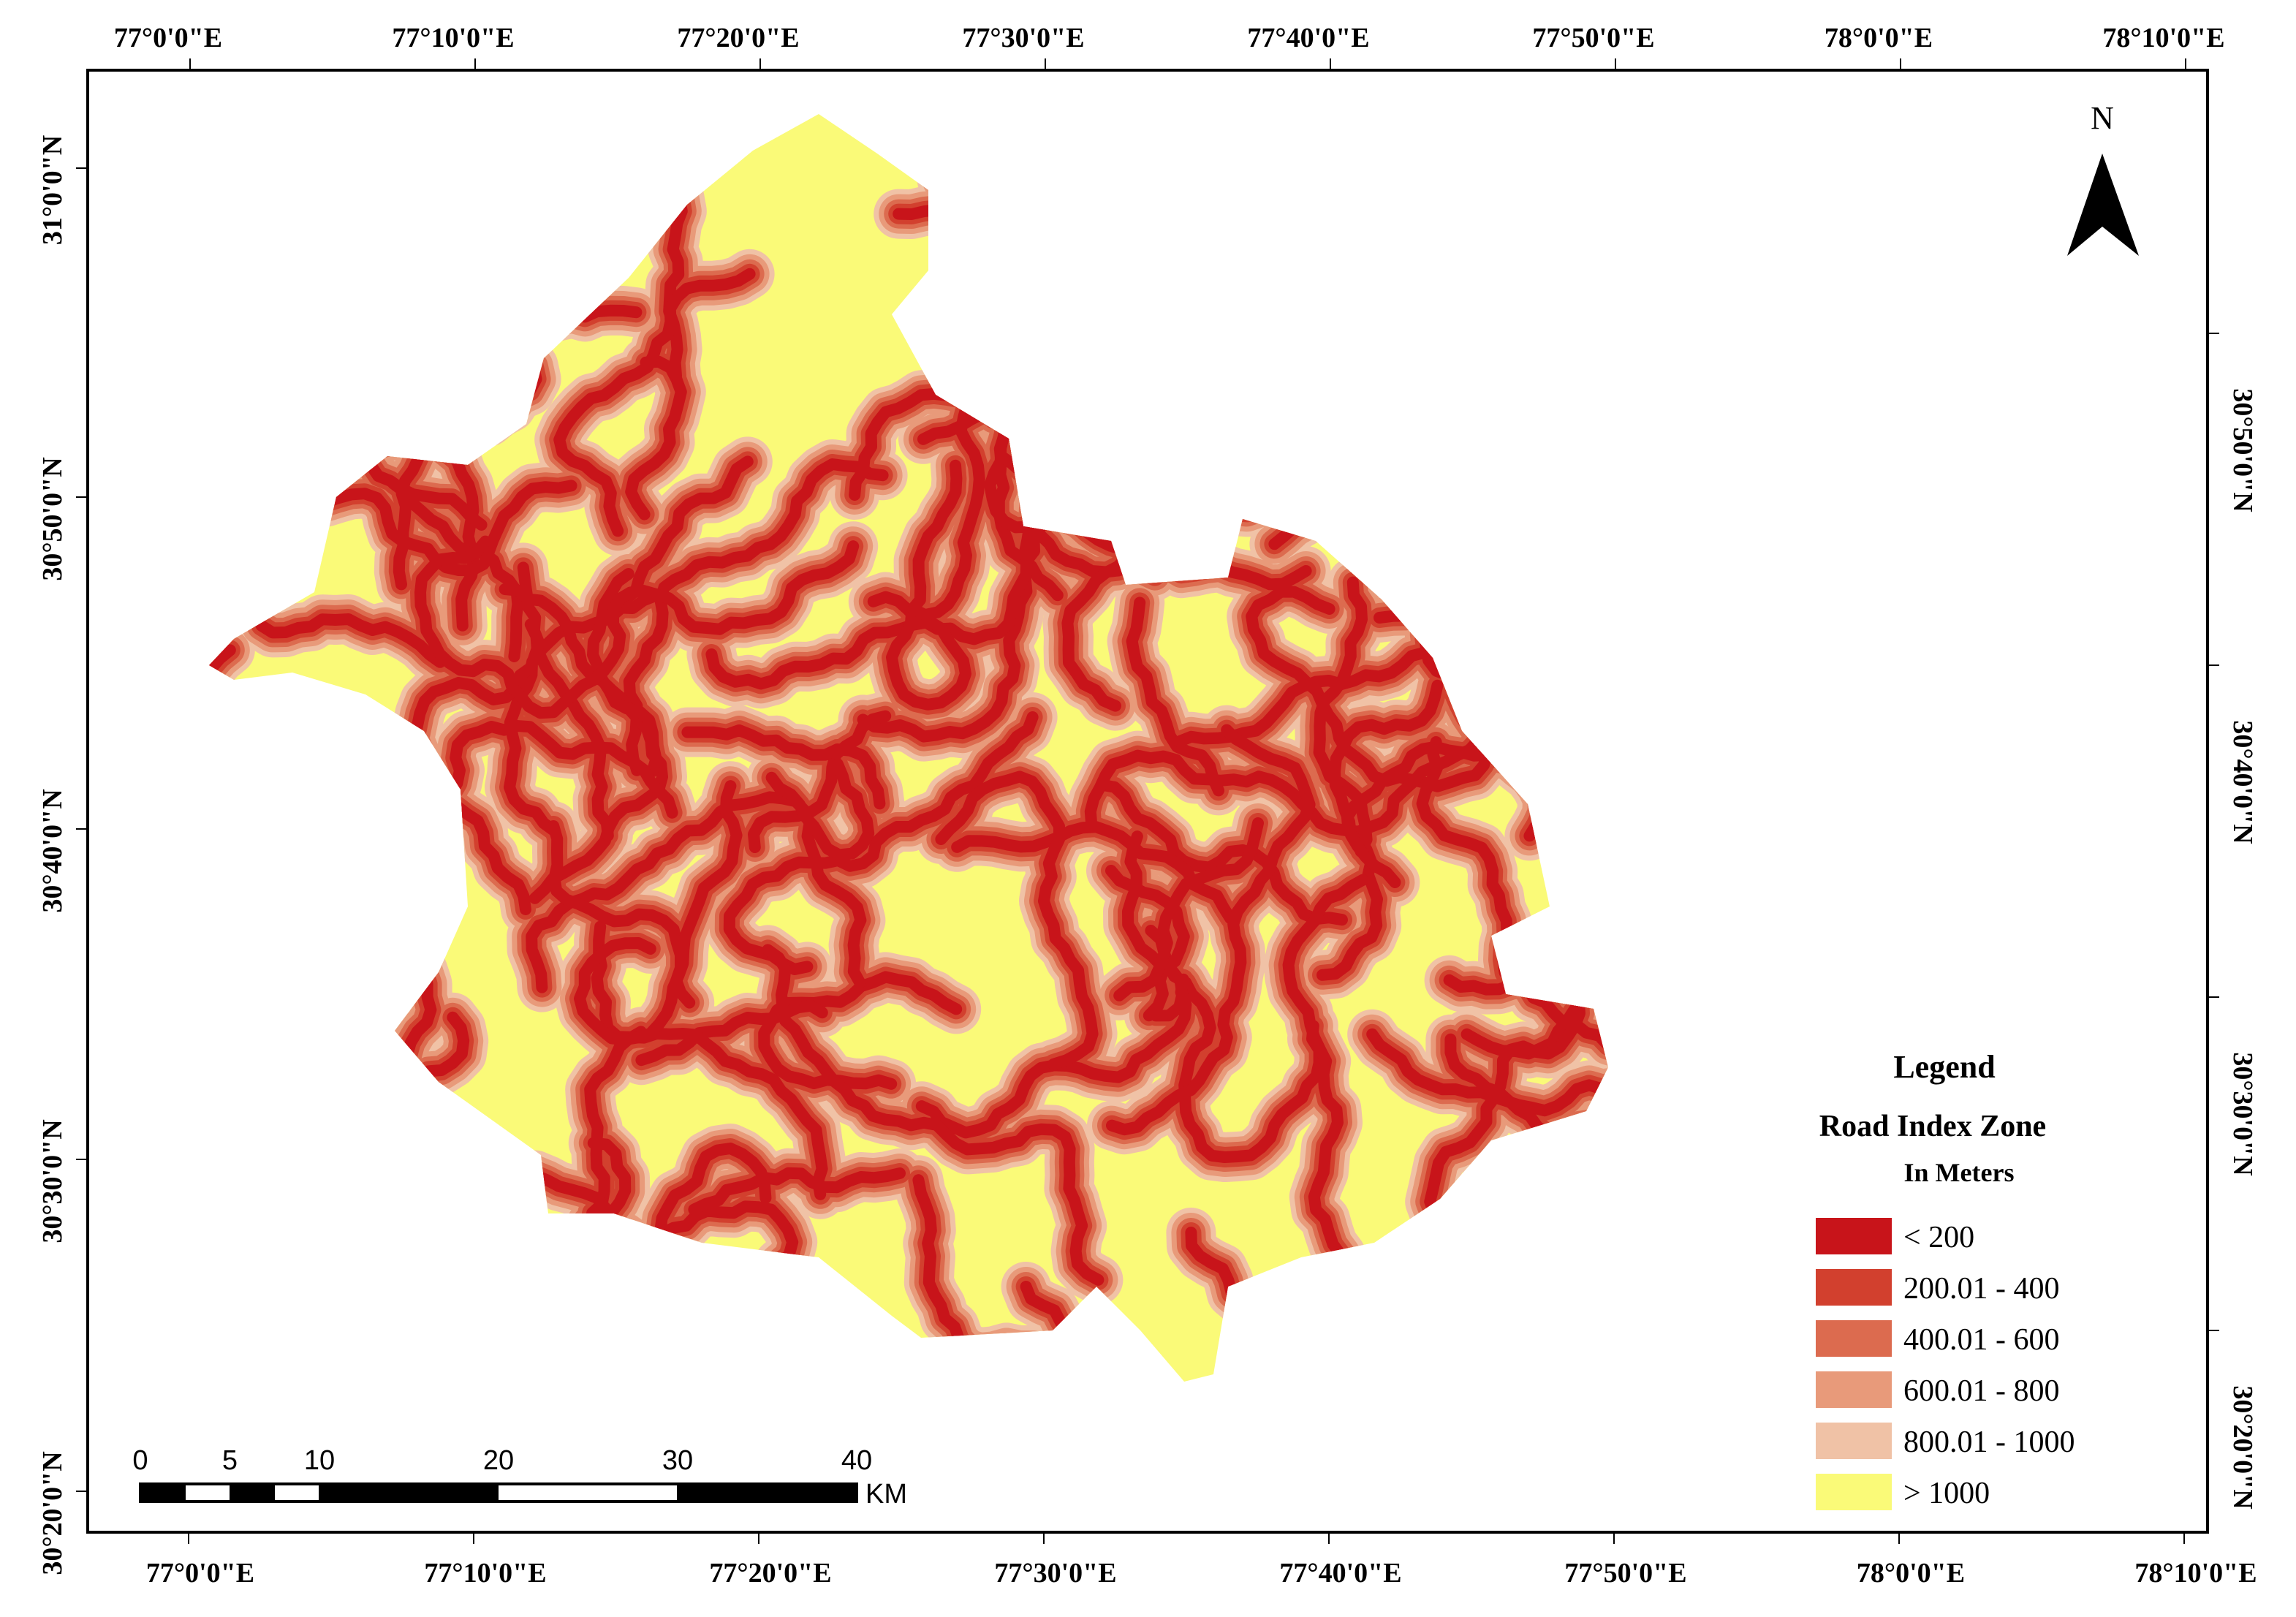  Describe the element at coordinates (1938, 1237) in the screenshot. I see `legend-label: < 200` at that location.